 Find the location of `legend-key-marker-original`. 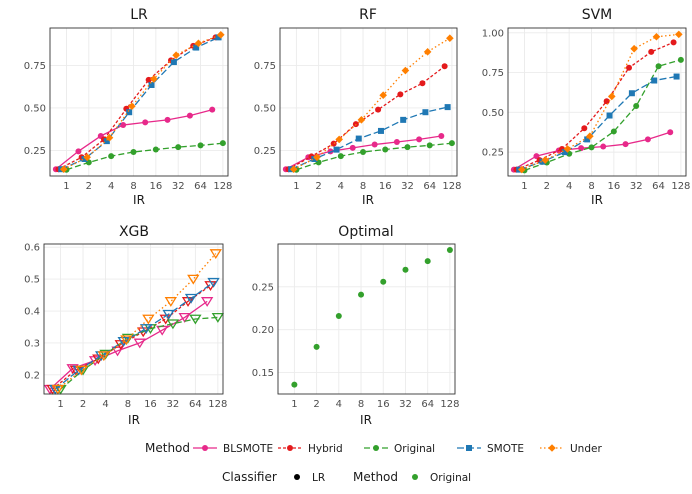

legend-key-marker-original is located at coordinates (376, 448).